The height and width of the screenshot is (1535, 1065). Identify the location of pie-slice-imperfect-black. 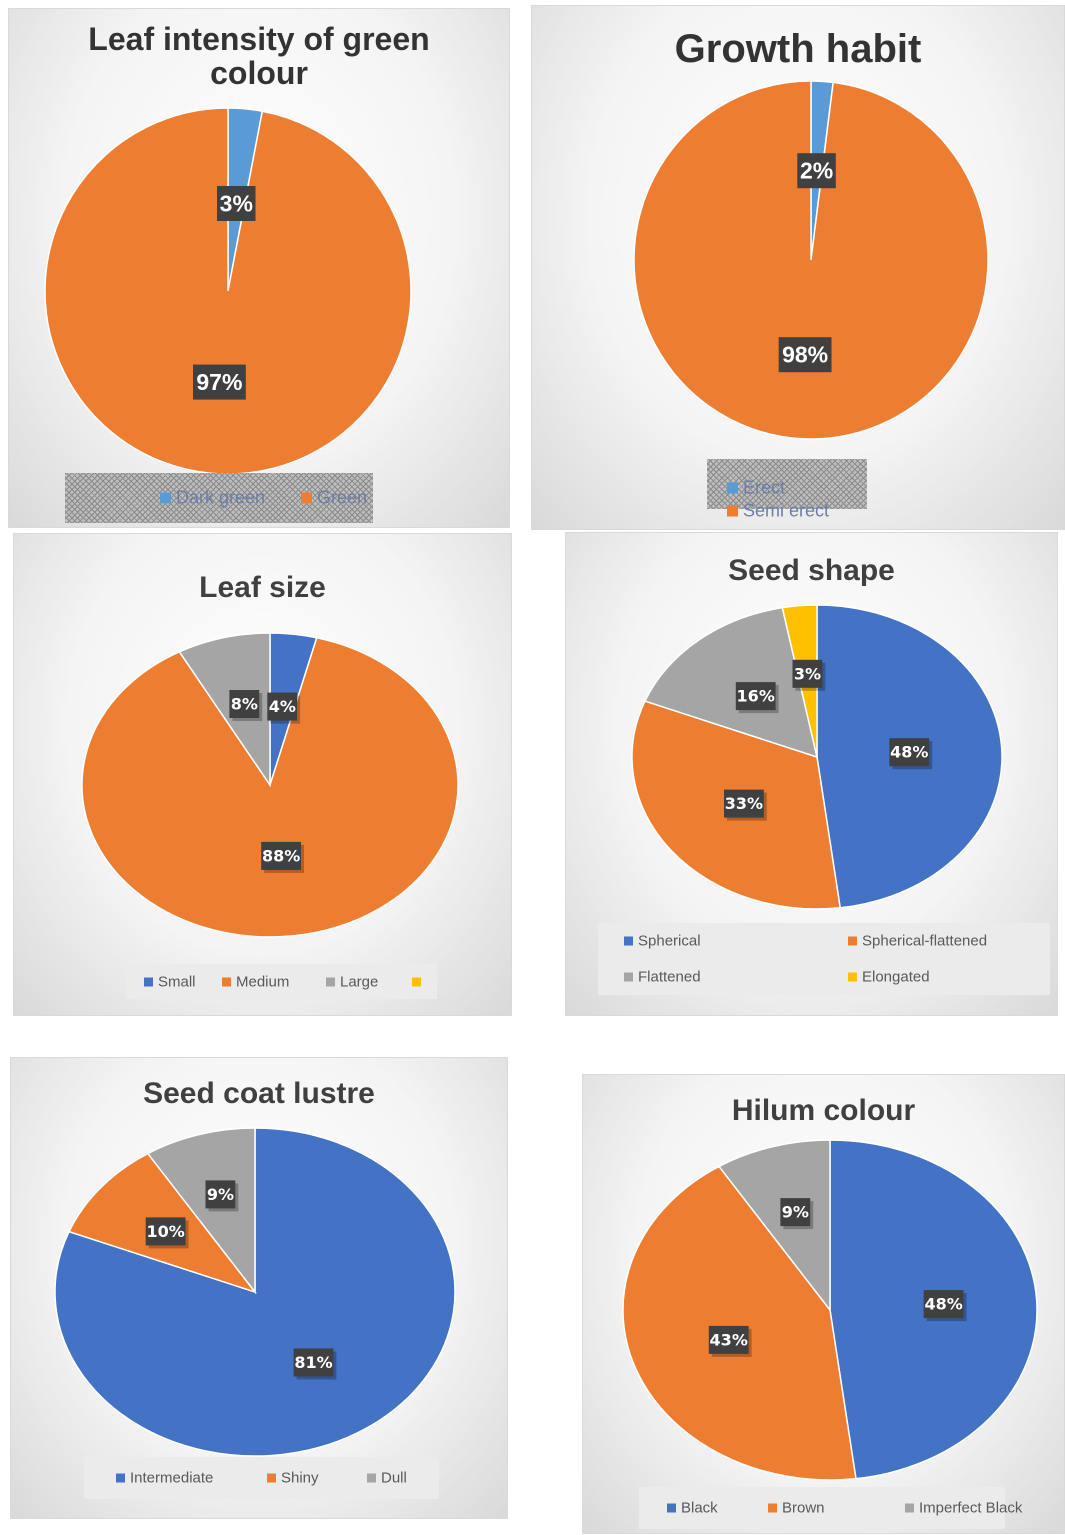
(774, 1226).